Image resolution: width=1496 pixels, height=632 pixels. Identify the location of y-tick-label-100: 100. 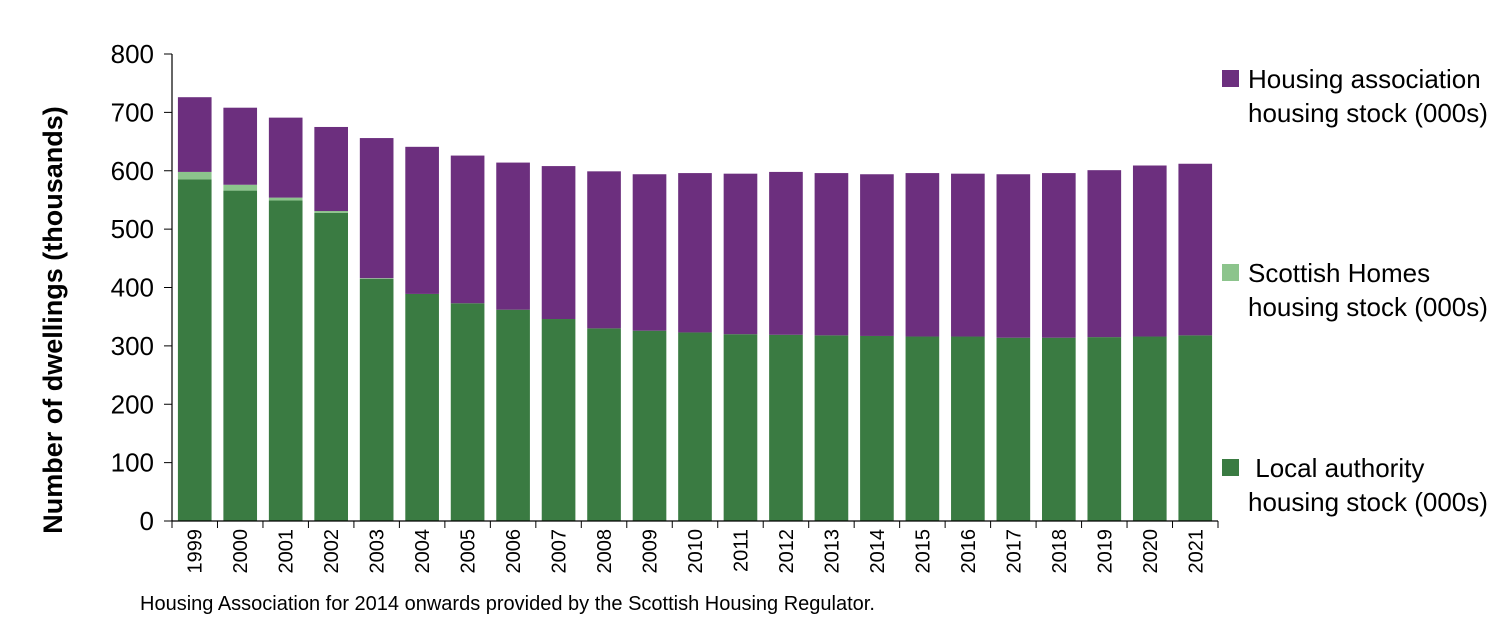
(132, 463).